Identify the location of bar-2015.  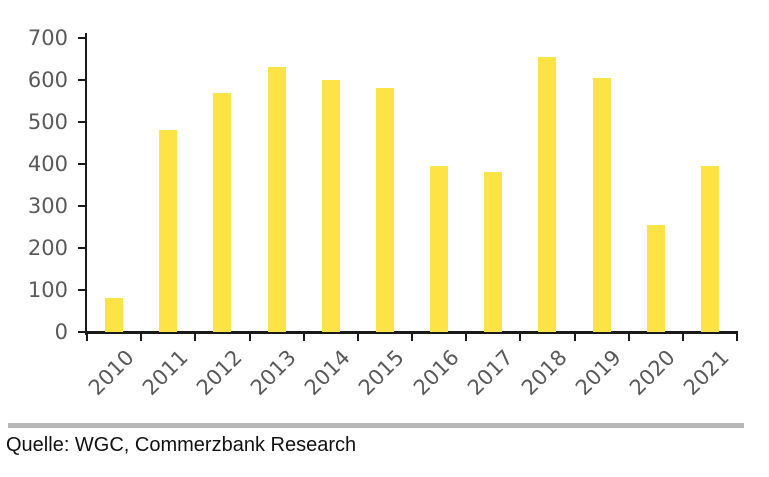
(385, 210).